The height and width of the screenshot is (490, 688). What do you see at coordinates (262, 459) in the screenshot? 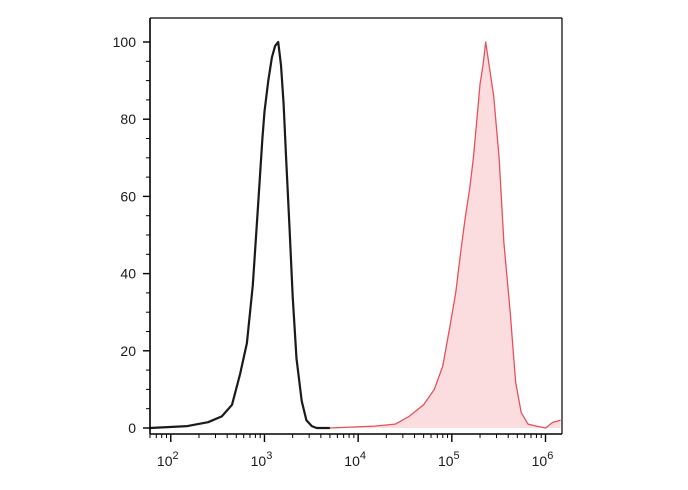
I see `x-tick-label: 10³` at bounding box center [262, 459].